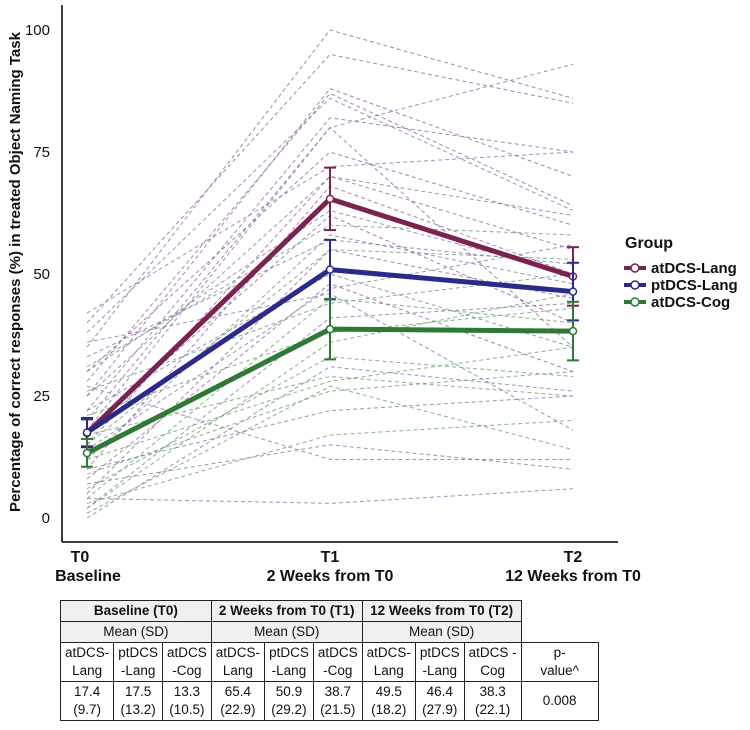  What do you see at coordinates (41, 396) in the screenshot?
I see `y-tick-label: 25` at bounding box center [41, 396].